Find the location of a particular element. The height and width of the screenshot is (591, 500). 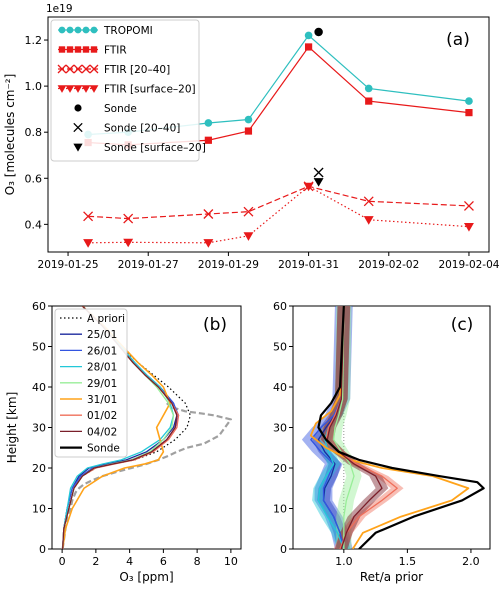

legend-item: A priori is located at coordinates (92, 319).